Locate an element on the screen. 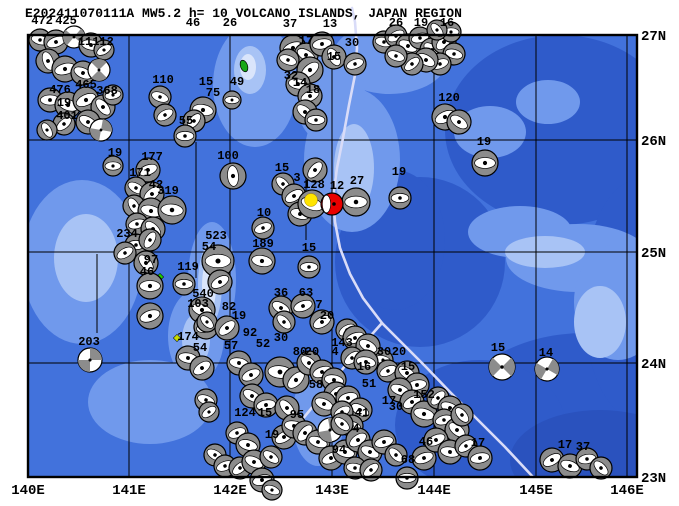 The width and height of the screenshot is (679, 506). beachball-count-label: 3 is located at coordinates (296, 178).